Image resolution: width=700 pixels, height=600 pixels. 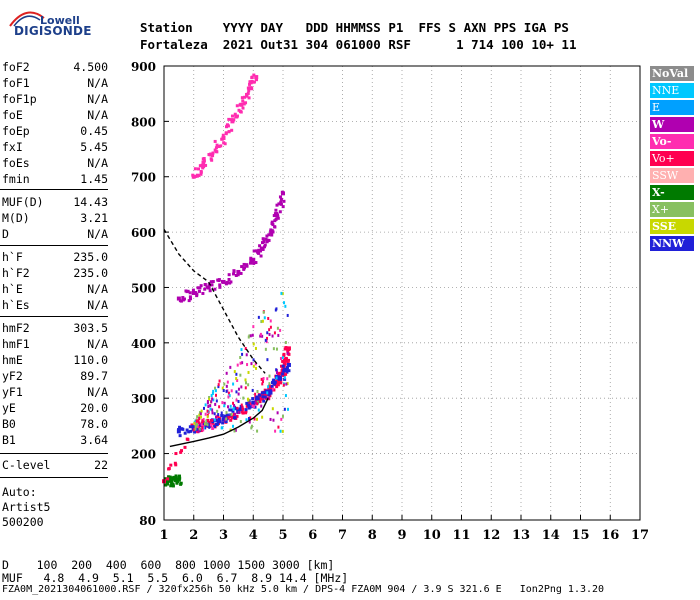 I want to click on x-tick-label: 17, so click(x=640, y=535).